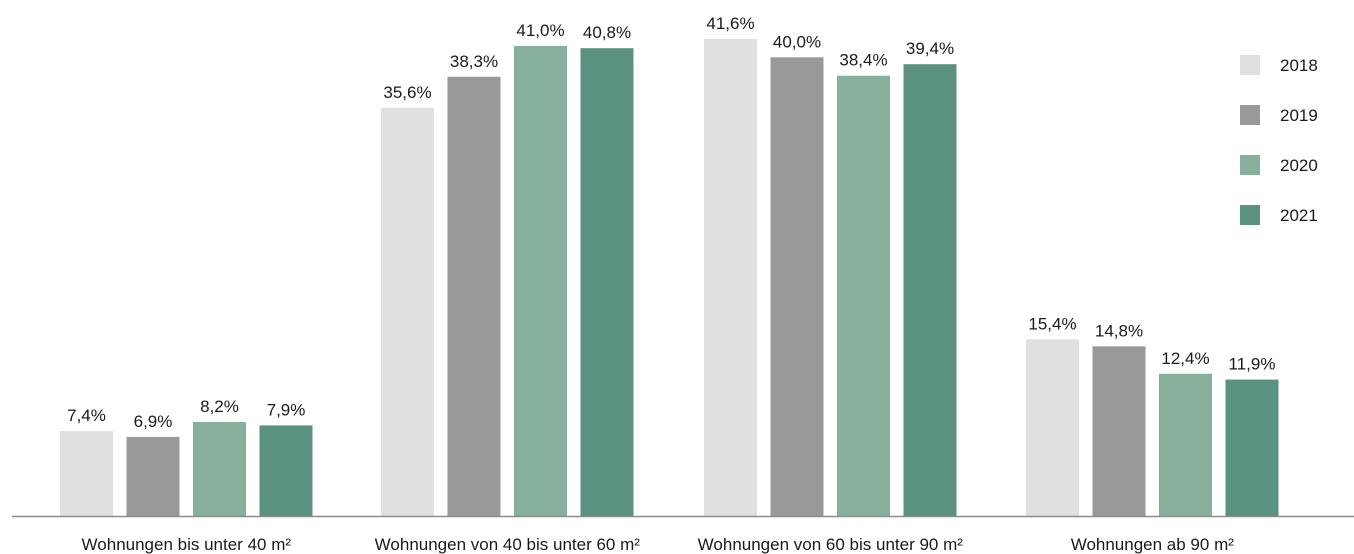 The image size is (1354, 554). Describe the element at coordinates (86, 415) in the screenshot. I see `value-label: 7,4%` at that location.